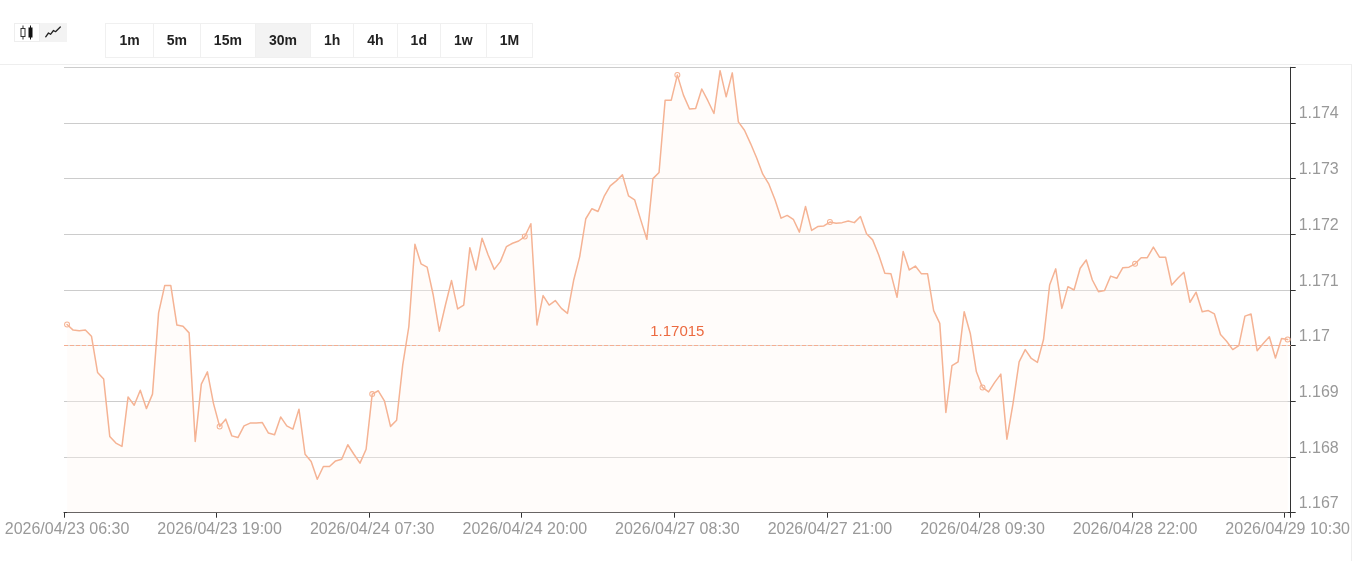  Describe the element at coordinates (1288, 529) in the screenshot. I see `x-tick-label: 2026/04/29 10:30` at that location.